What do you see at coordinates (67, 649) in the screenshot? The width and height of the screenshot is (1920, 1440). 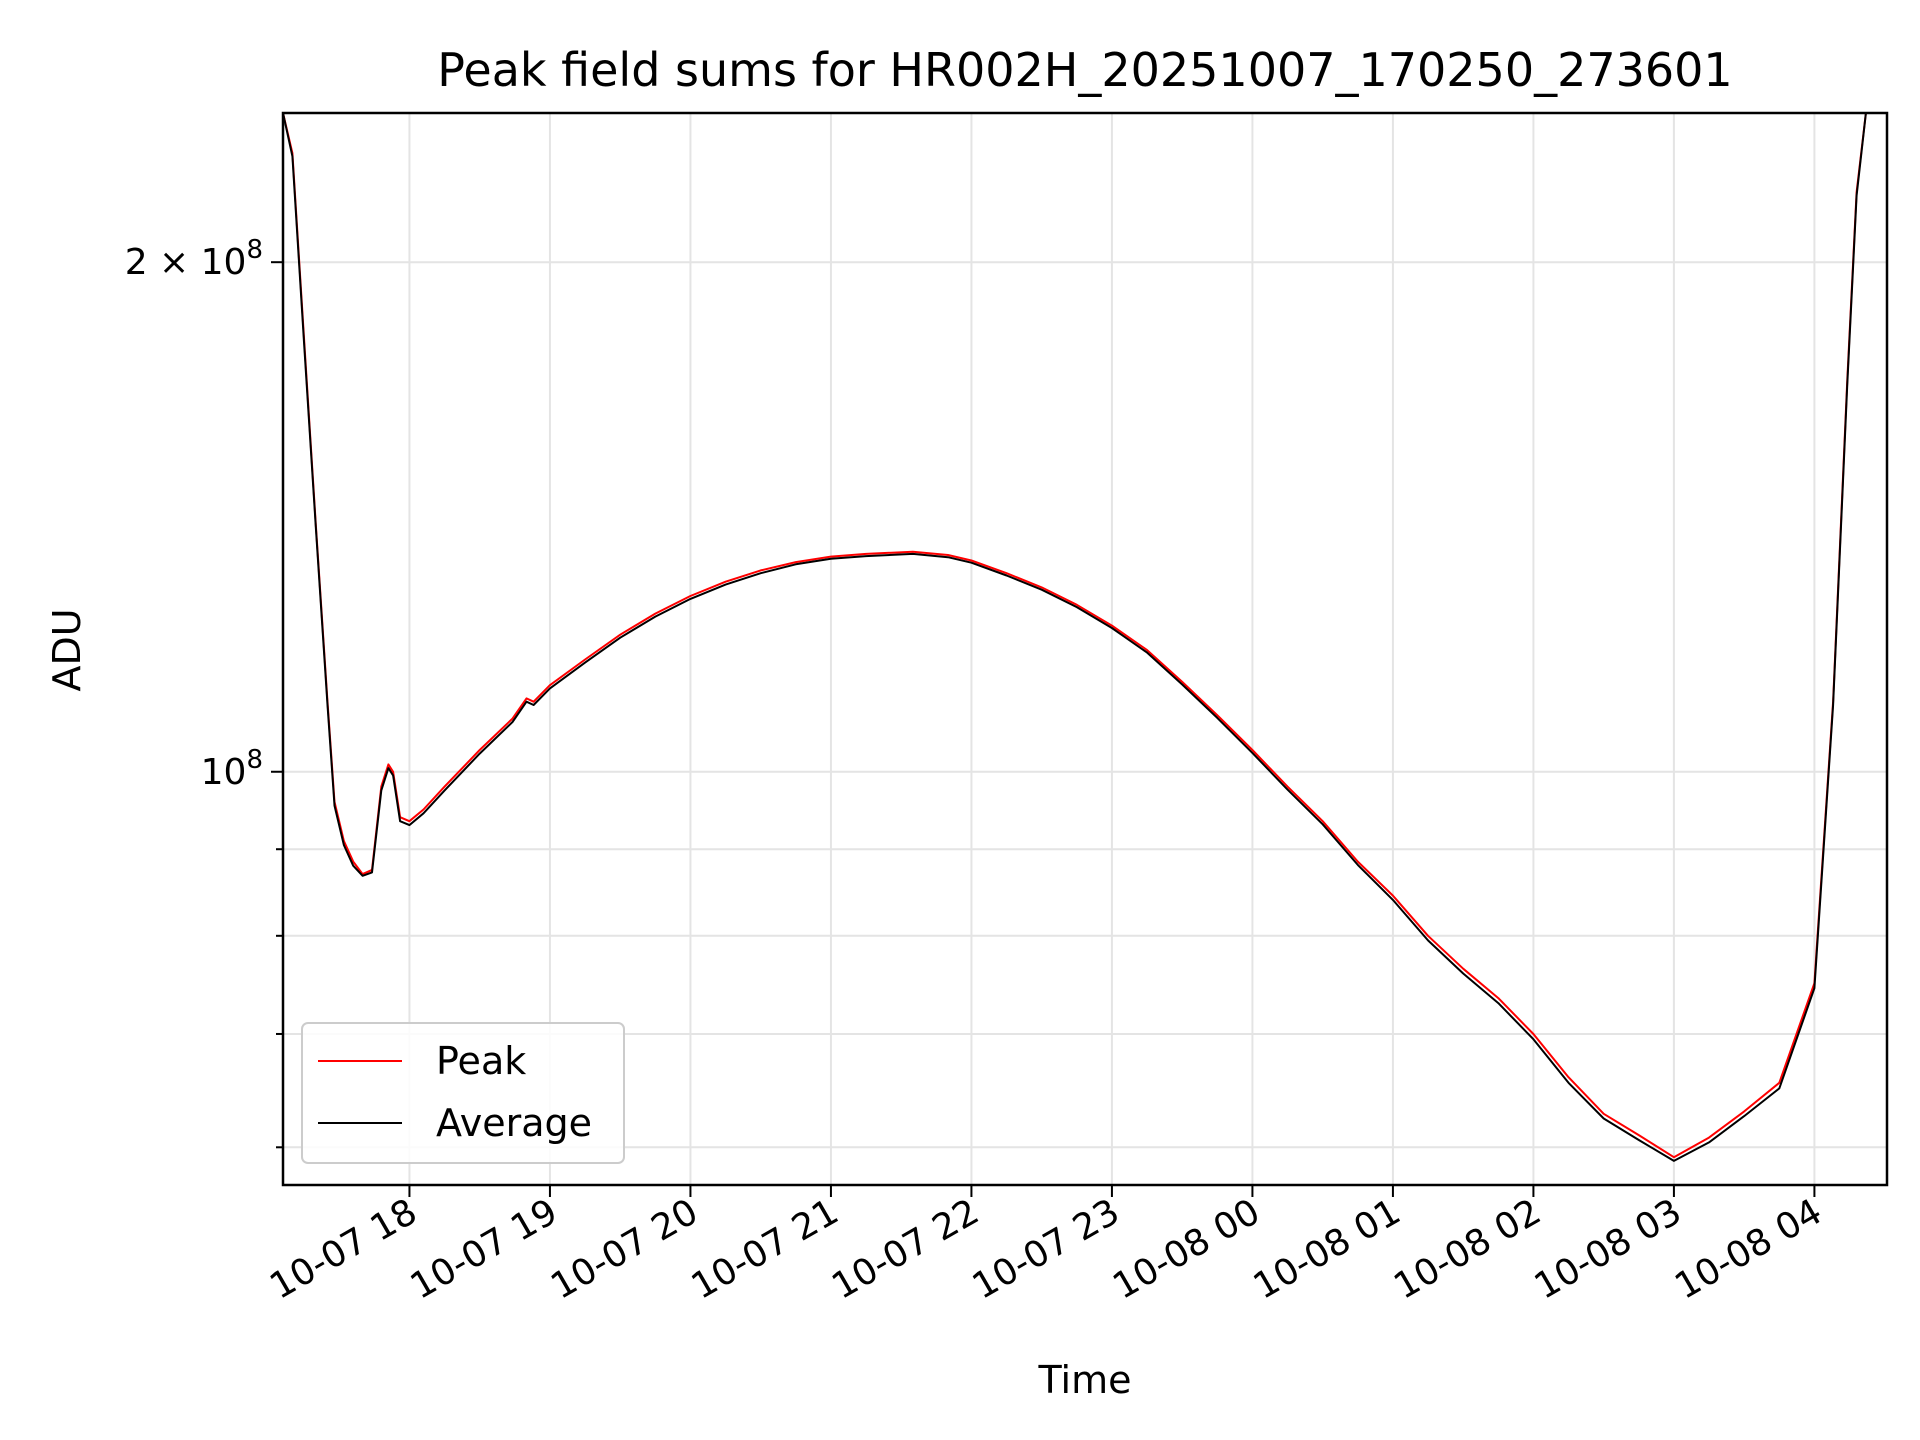 I see `y-axis-label: ADU` at bounding box center [67, 649].